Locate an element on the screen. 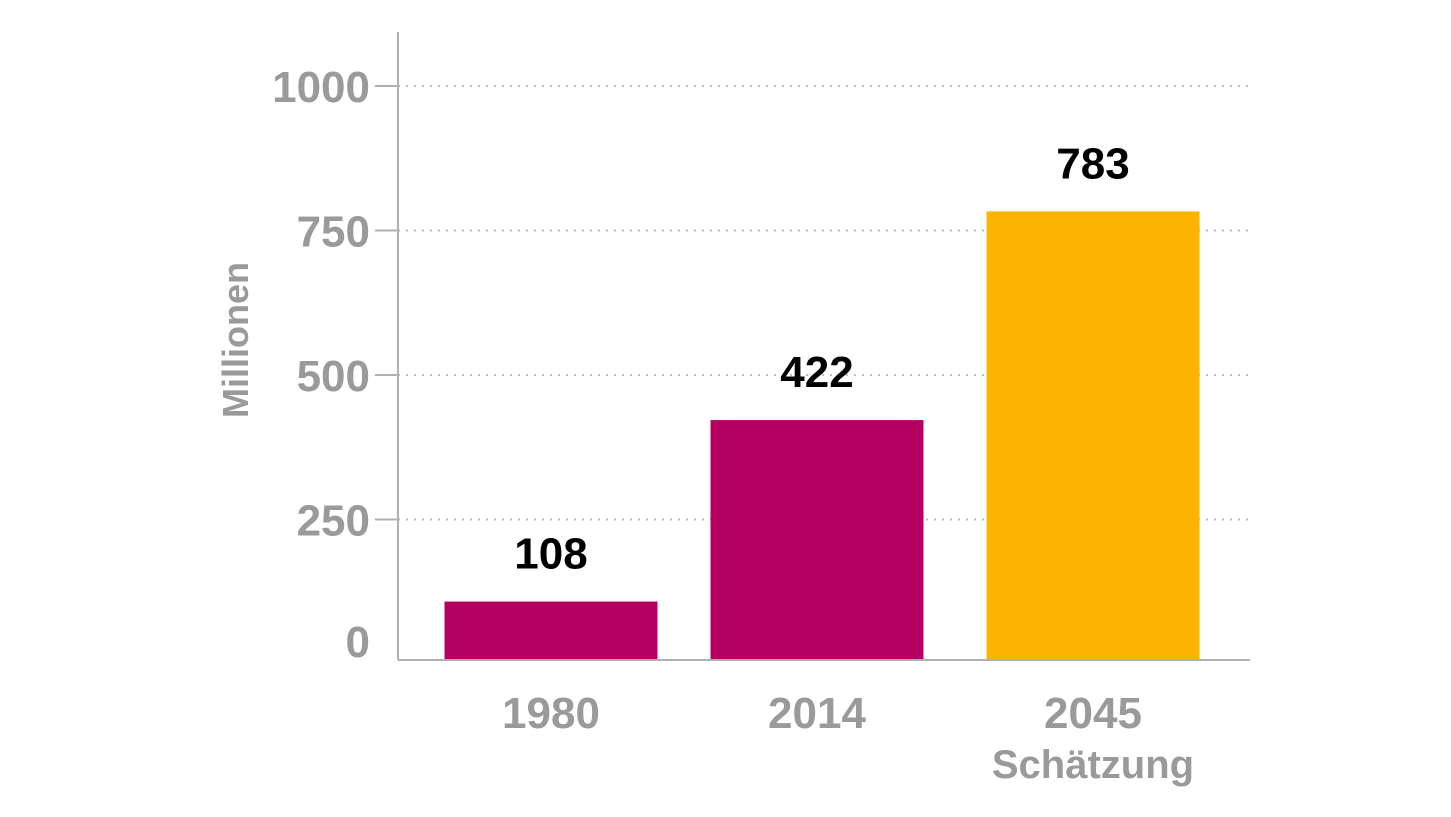 The image size is (1451, 817). bar-1980 is located at coordinates (551, 630).